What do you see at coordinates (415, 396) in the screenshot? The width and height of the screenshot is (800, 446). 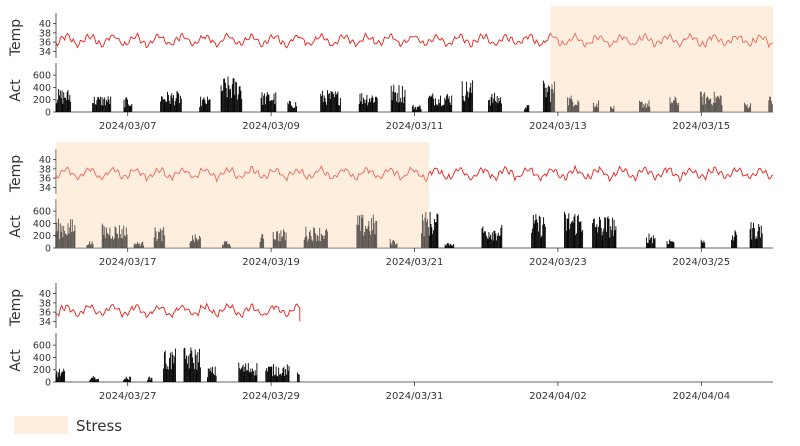 I see `x-tick-label: 2024/03/31` at bounding box center [415, 396].